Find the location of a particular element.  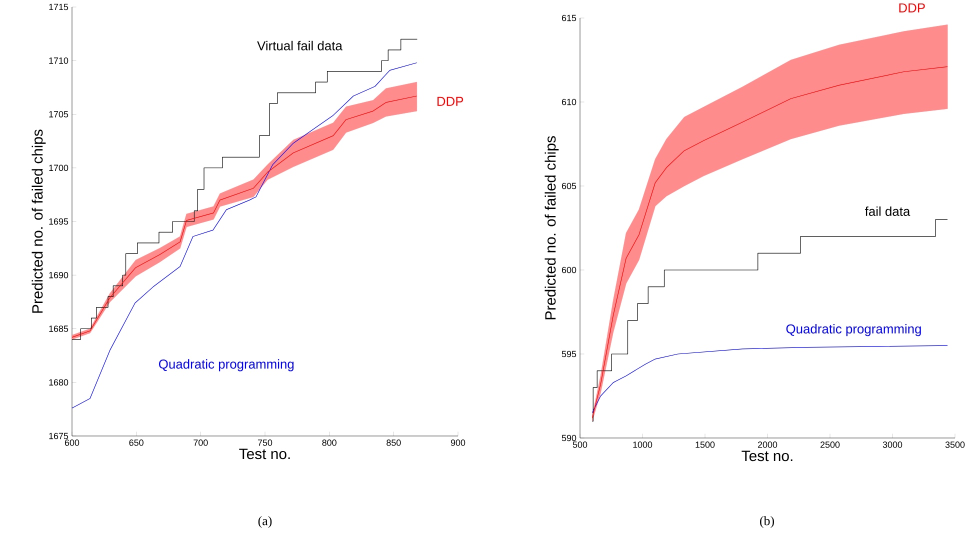

y-tick-label: 1685 is located at coordinates (58, 329).